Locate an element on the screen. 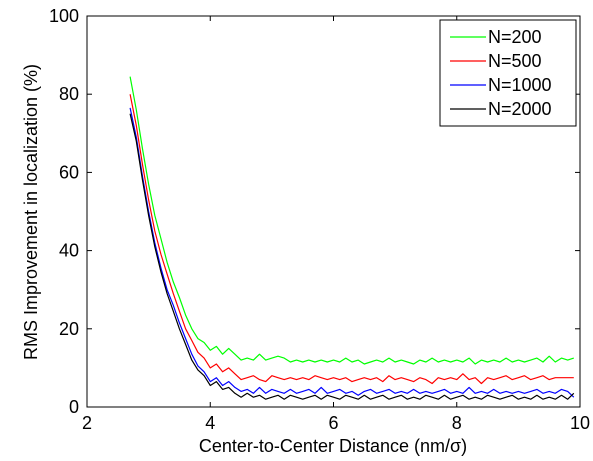 The image size is (593, 461). y-tick-label: 20 is located at coordinates (69, 329).